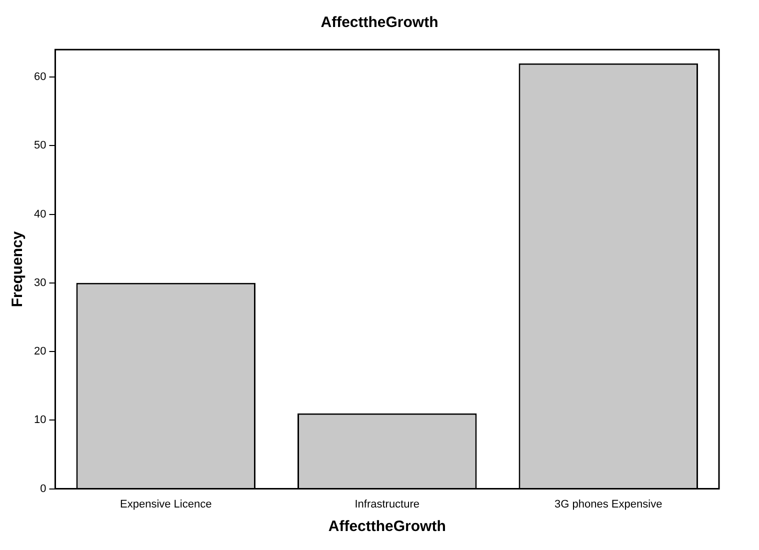 The height and width of the screenshot is (550, 759). I want to click on y-tick-label: 60, so click(40, 77).